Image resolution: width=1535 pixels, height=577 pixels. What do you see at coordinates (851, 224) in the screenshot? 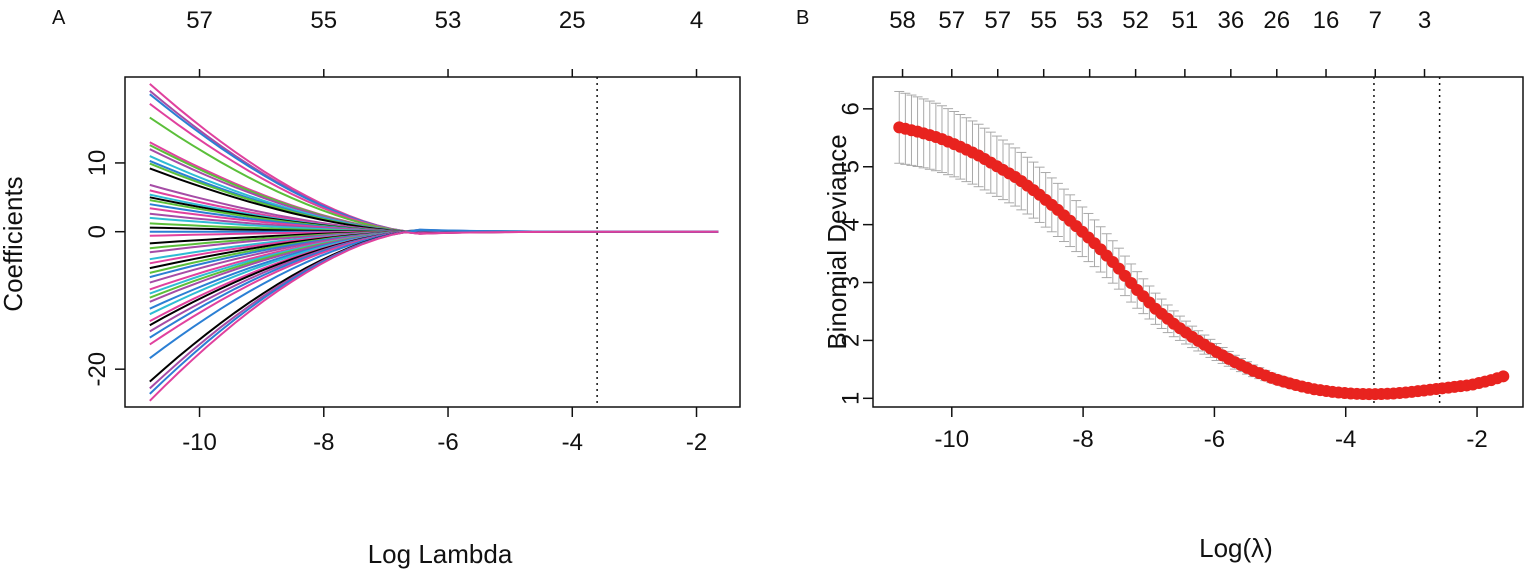
I see `y-tick-label: 4` at bounding box center [851, 224].